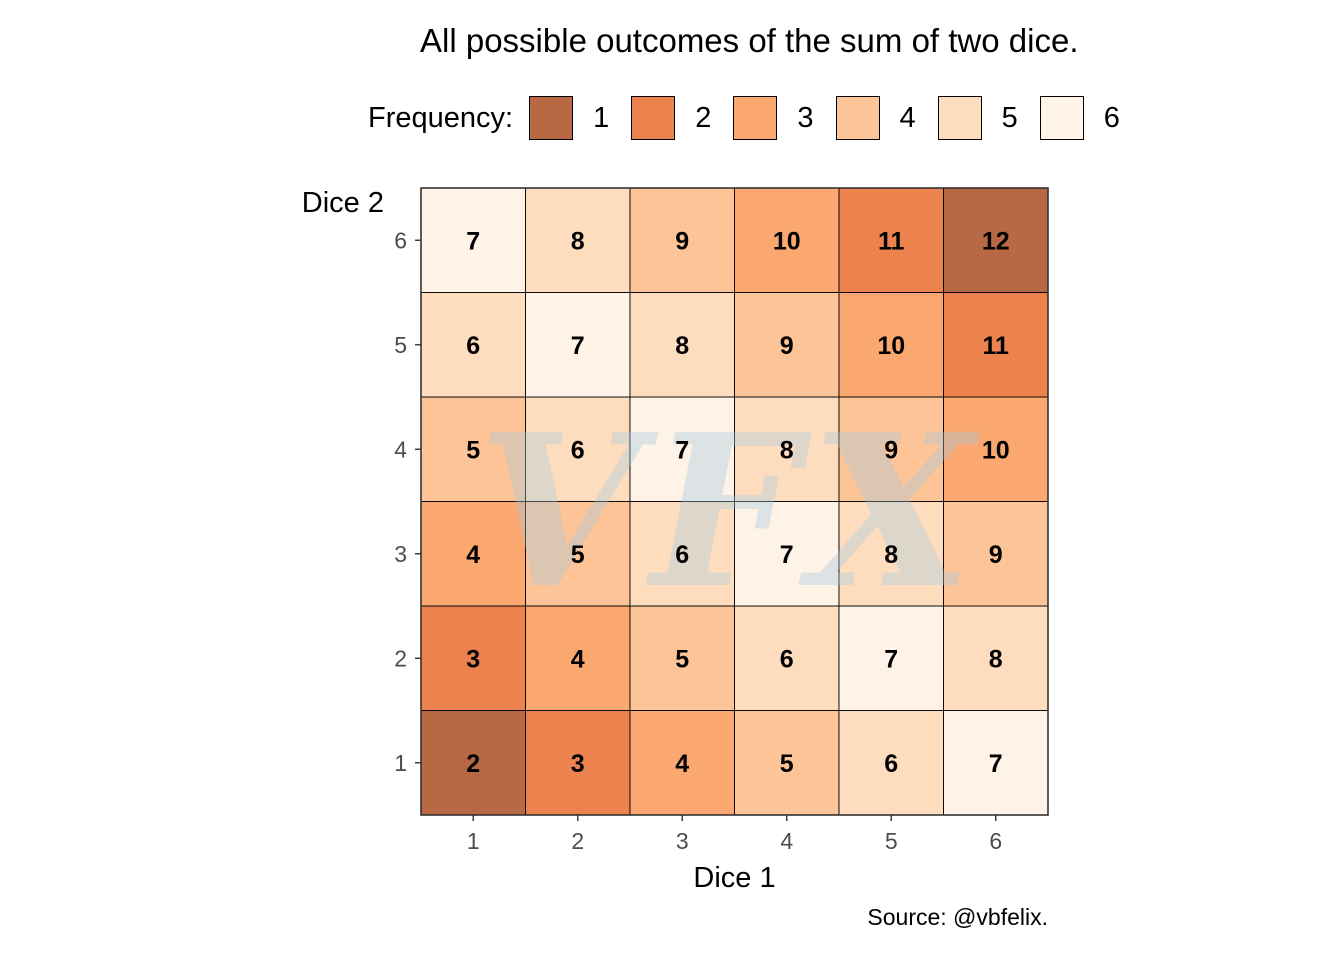 The width and height of the screenshot is (1344, 960). Describe the element at coordinates (601, 117) in the screenshot. I see `legend-label: 1` at that location.